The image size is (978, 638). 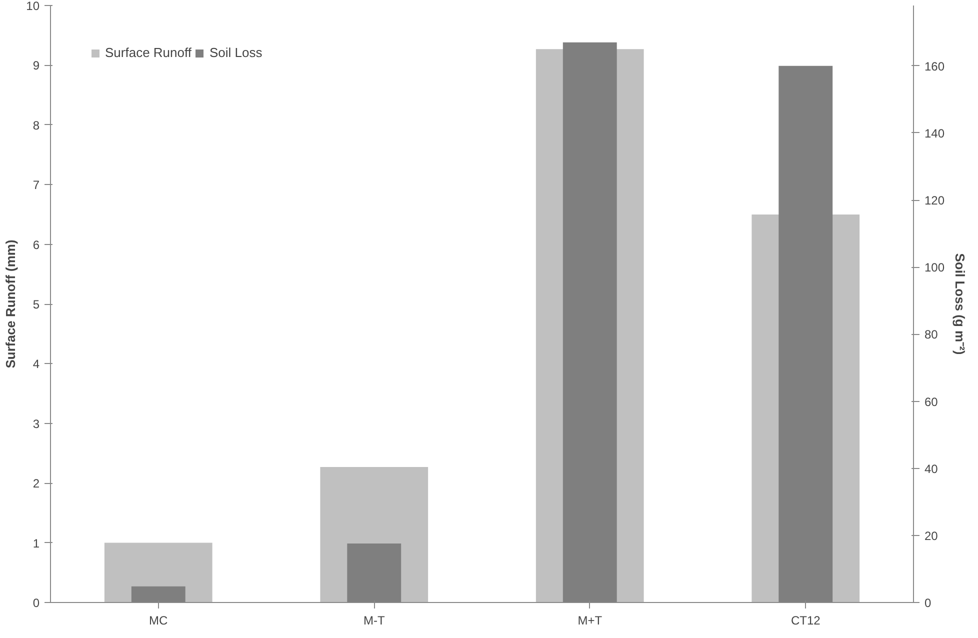 I want to click on y2-axis-title: Soil Loss (g m⁻²), so click(x=960, y=304).